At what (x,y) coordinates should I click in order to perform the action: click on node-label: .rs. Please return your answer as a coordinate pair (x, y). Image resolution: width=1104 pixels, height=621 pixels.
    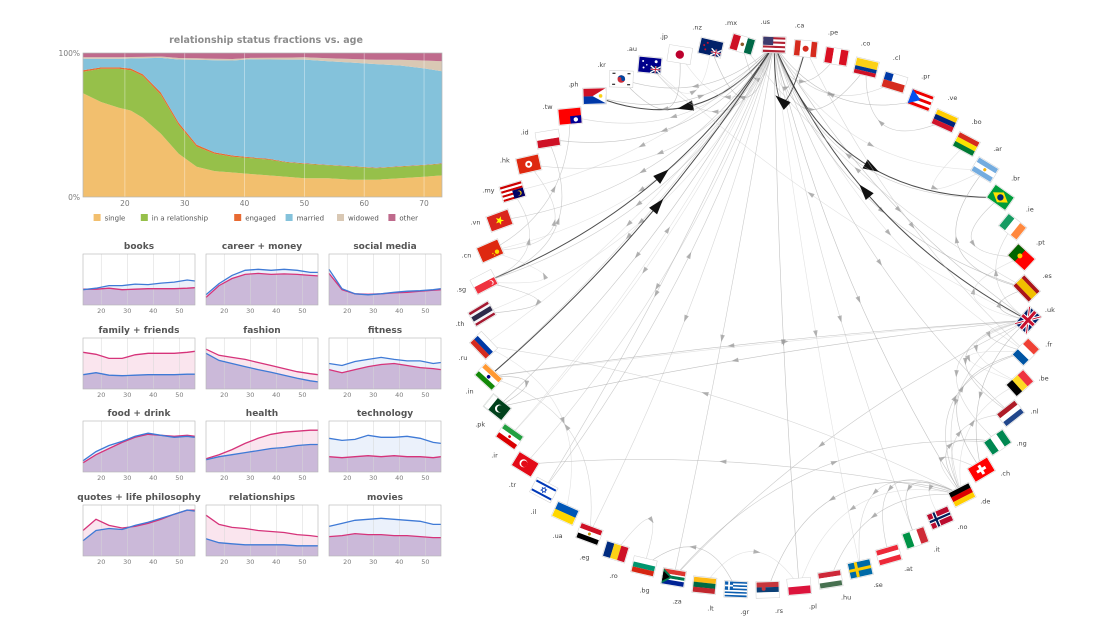
    Looking at the image, I should click on (779, 611).